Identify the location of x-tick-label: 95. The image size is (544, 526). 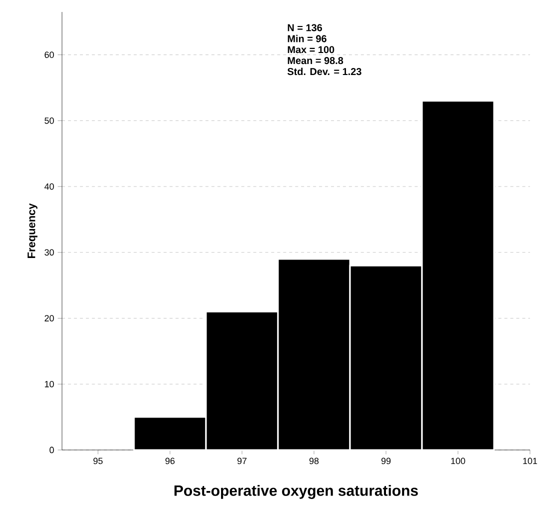
(98, 461).